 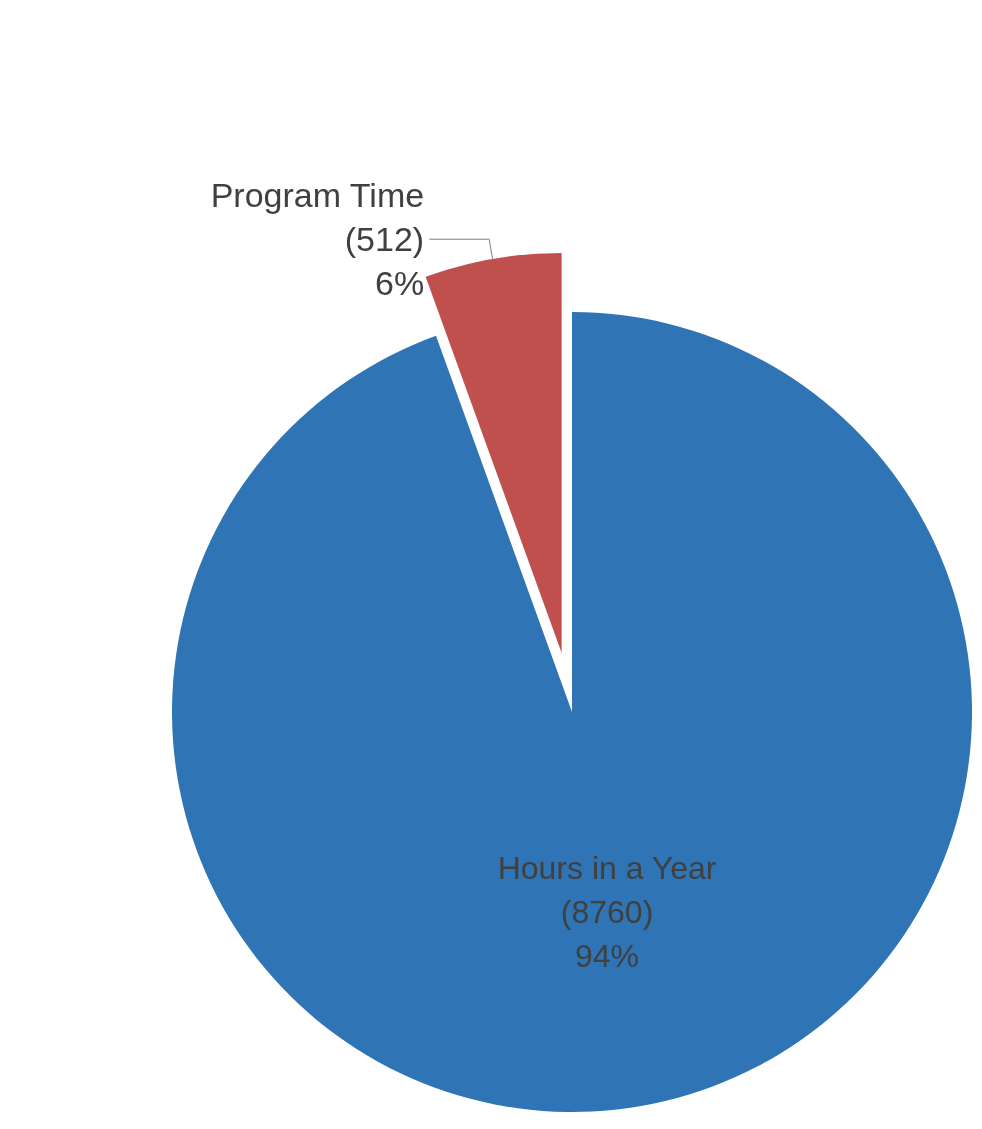 I want to click on slice-label: Program Time, so click(x=317, y=195).